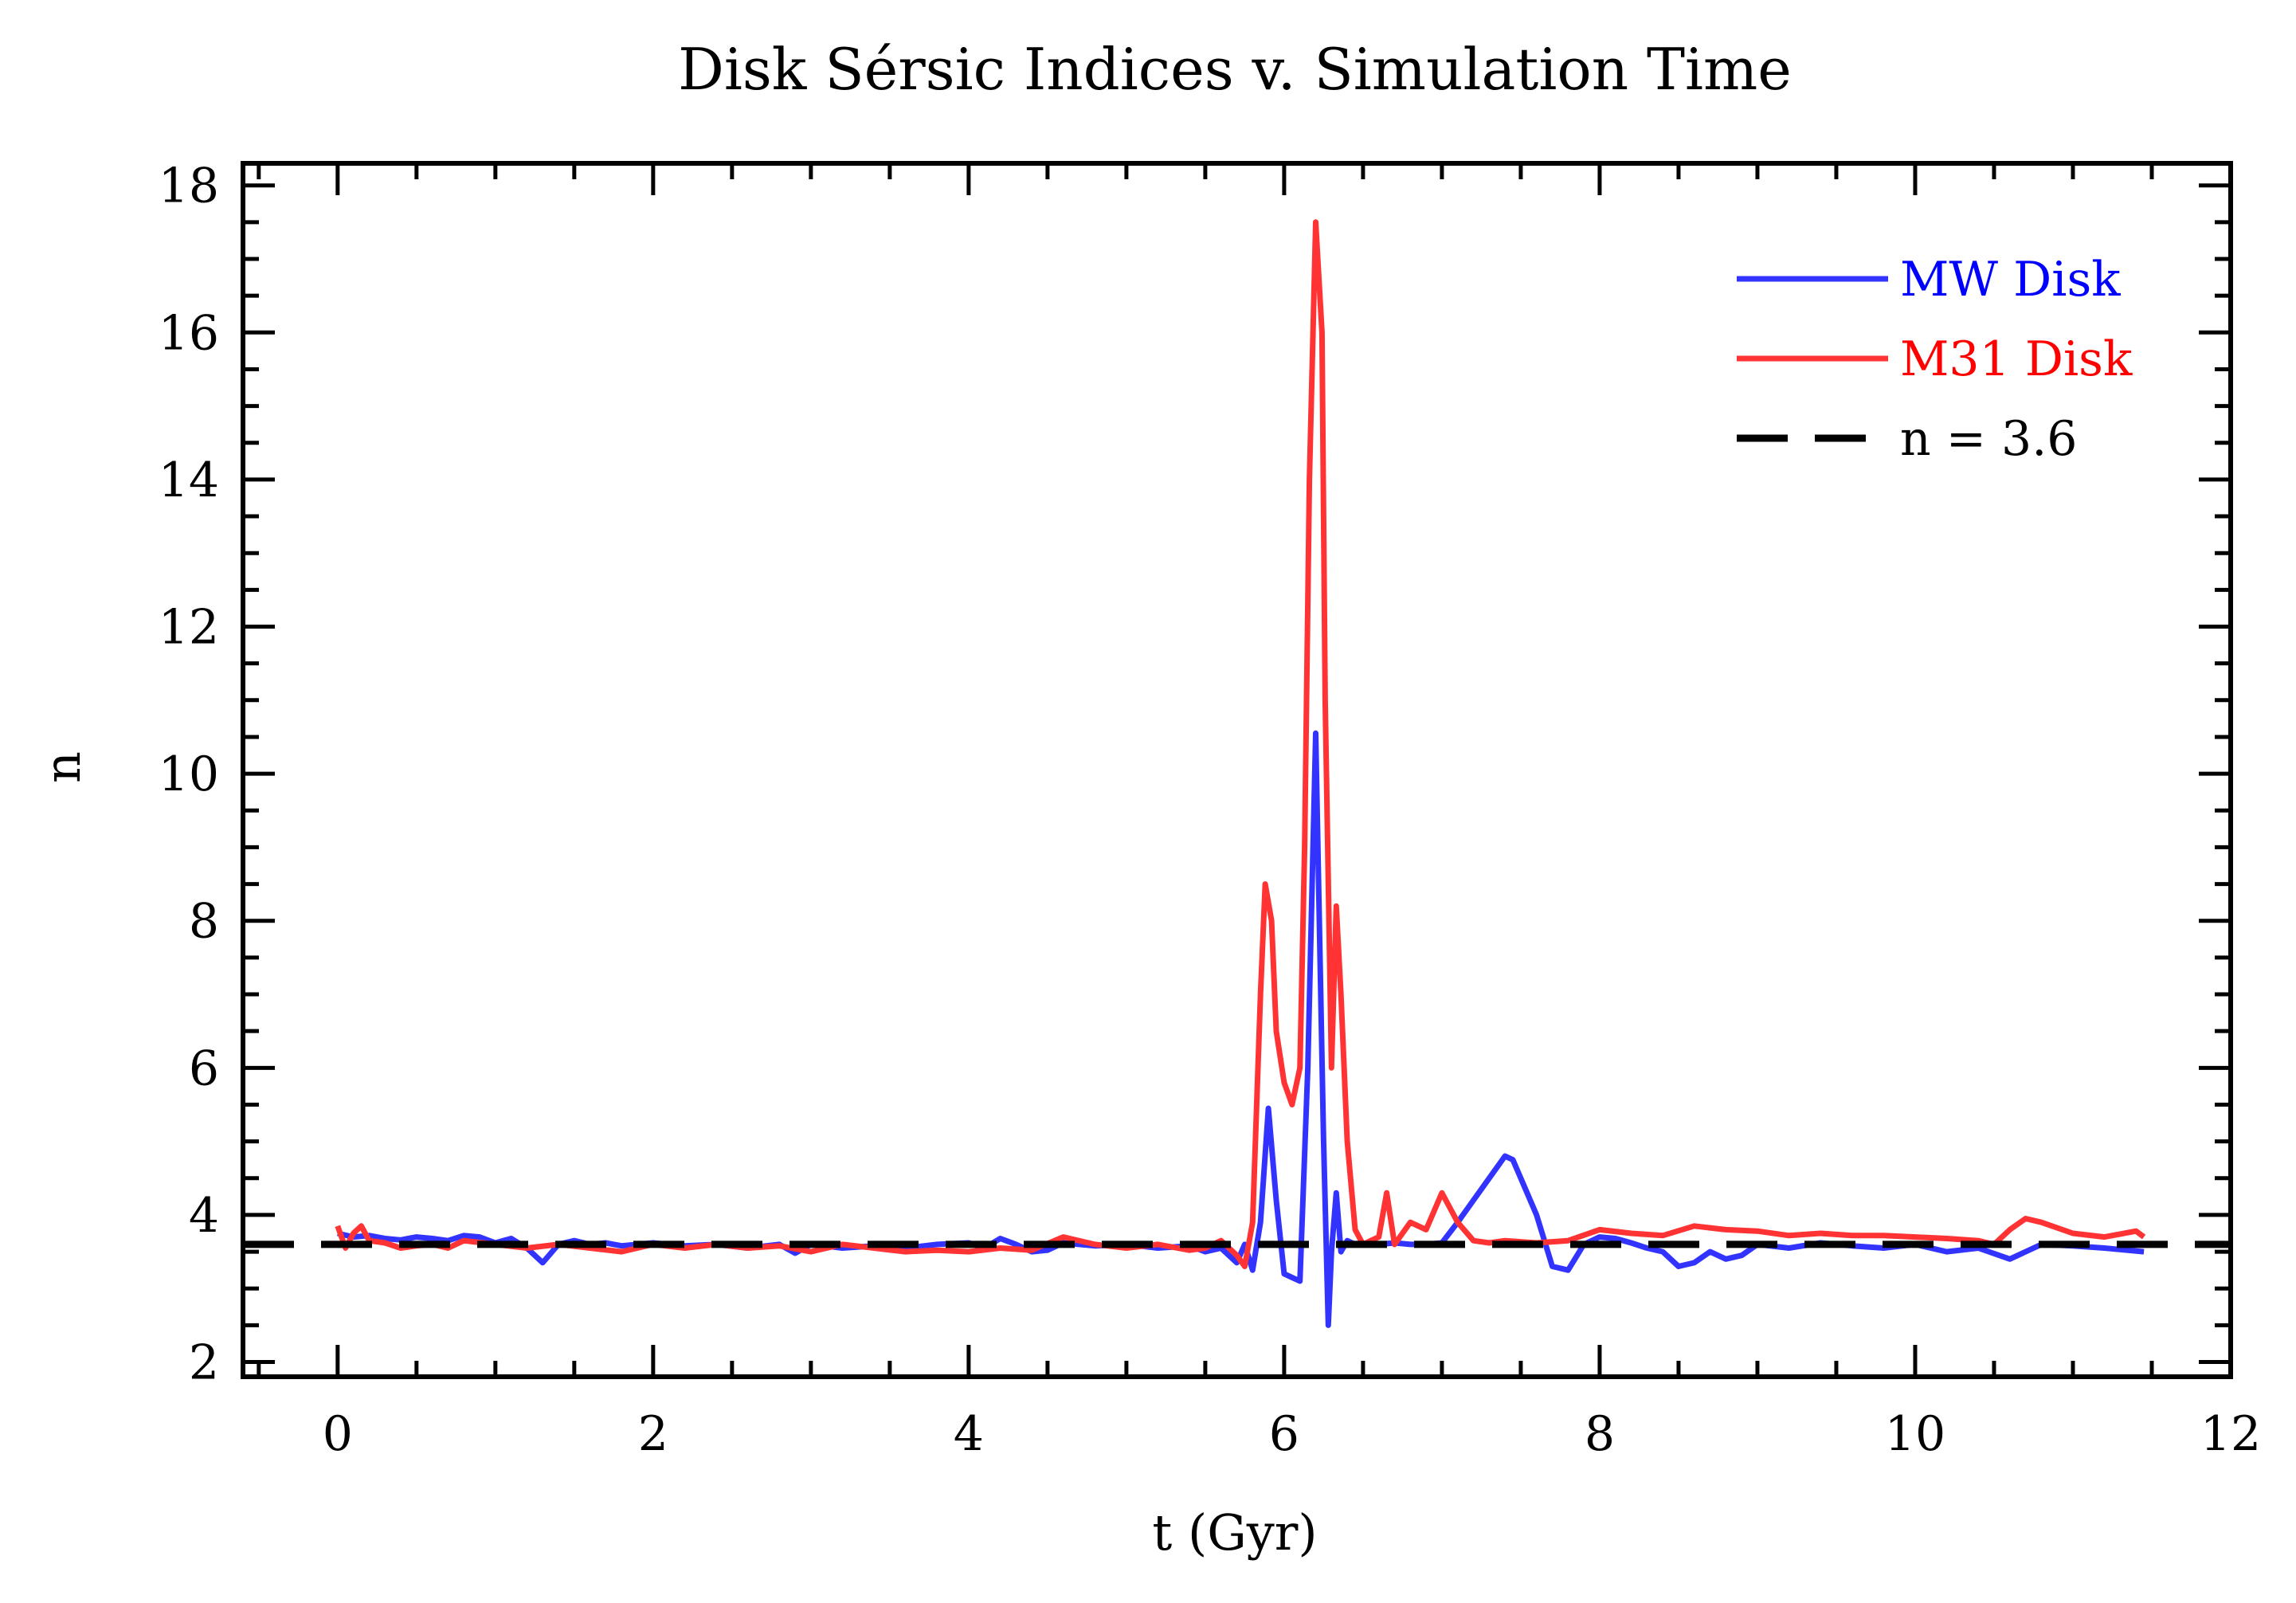  What do you see at coordinates (189, 333) in the screenshot?
I see `y-tick-label: 16` at bounding box center [189, 333].